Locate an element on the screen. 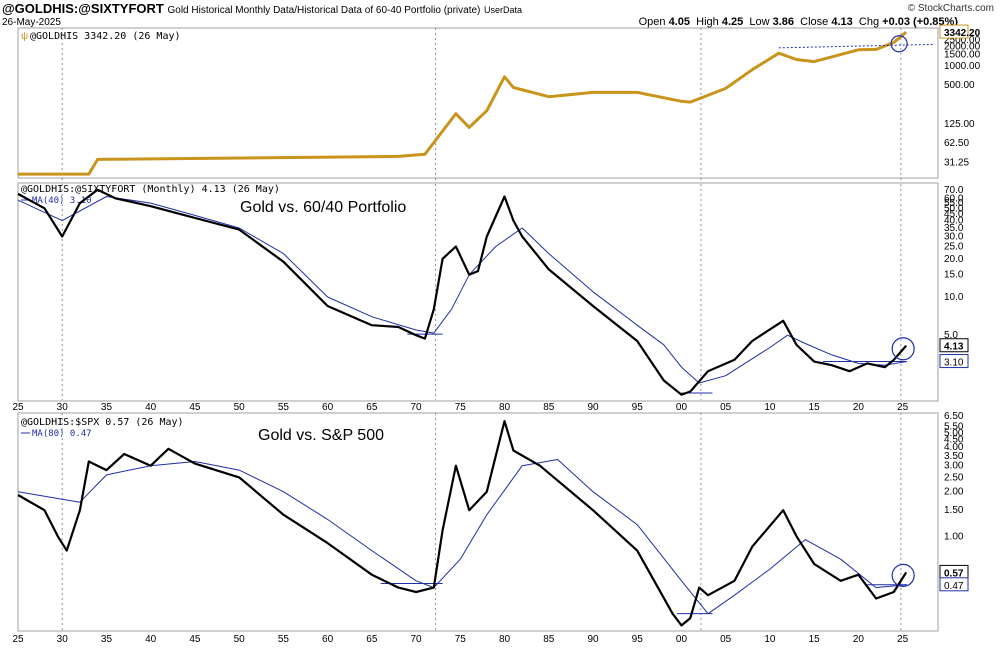 The height and width of the screenshot is (650, 1000). gold-vs-6040-y-tick-label: 15.0 is located at coordinates (954, 275).